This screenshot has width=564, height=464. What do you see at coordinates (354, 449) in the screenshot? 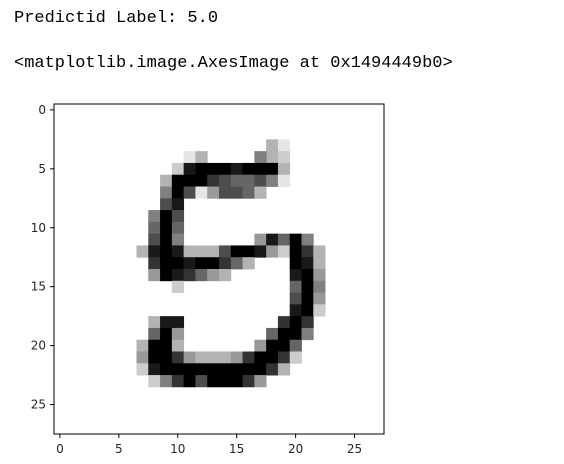
I see `x-tick-label: 25` at bounding box center [354, 449].